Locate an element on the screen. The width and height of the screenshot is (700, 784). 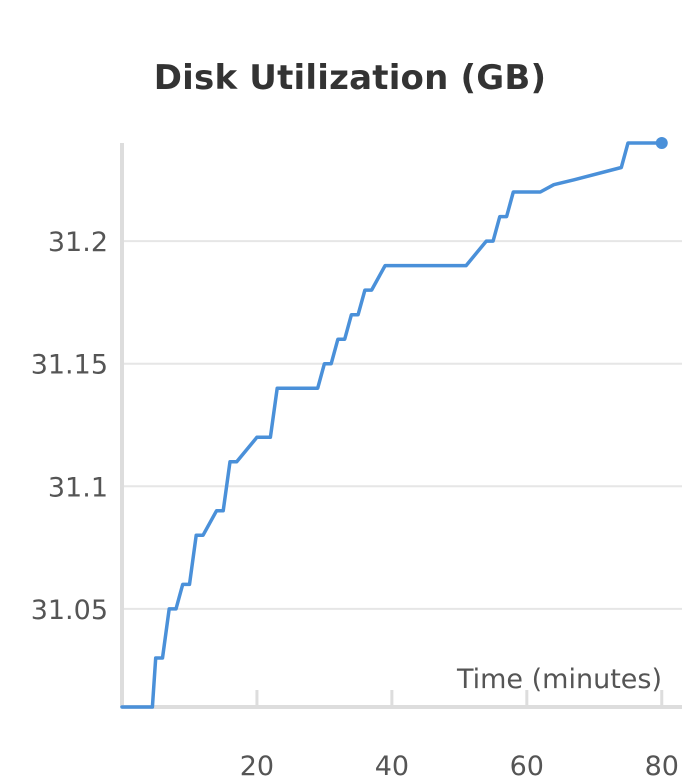
x-tick-label: 20 is located at coordinates (257, 766).